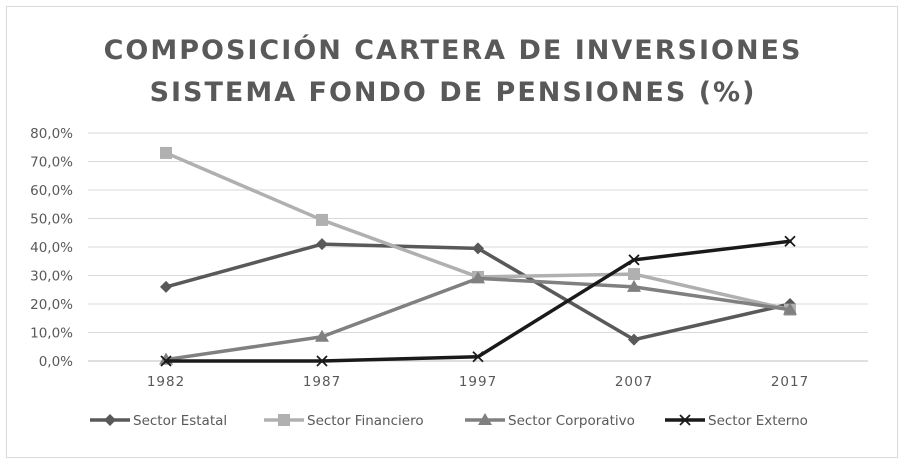 This screenshot has height=466, width=906. I want to click on legend-item-sector-estatal: Sector Estatal, so click(158, 421).